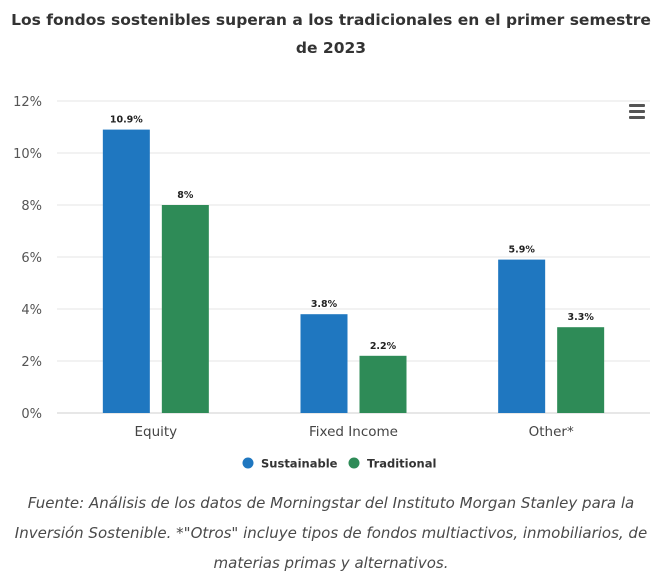 This screenshot has width=662, height=578. I want to click on y-tick-label: 6%, so click(31, 258).